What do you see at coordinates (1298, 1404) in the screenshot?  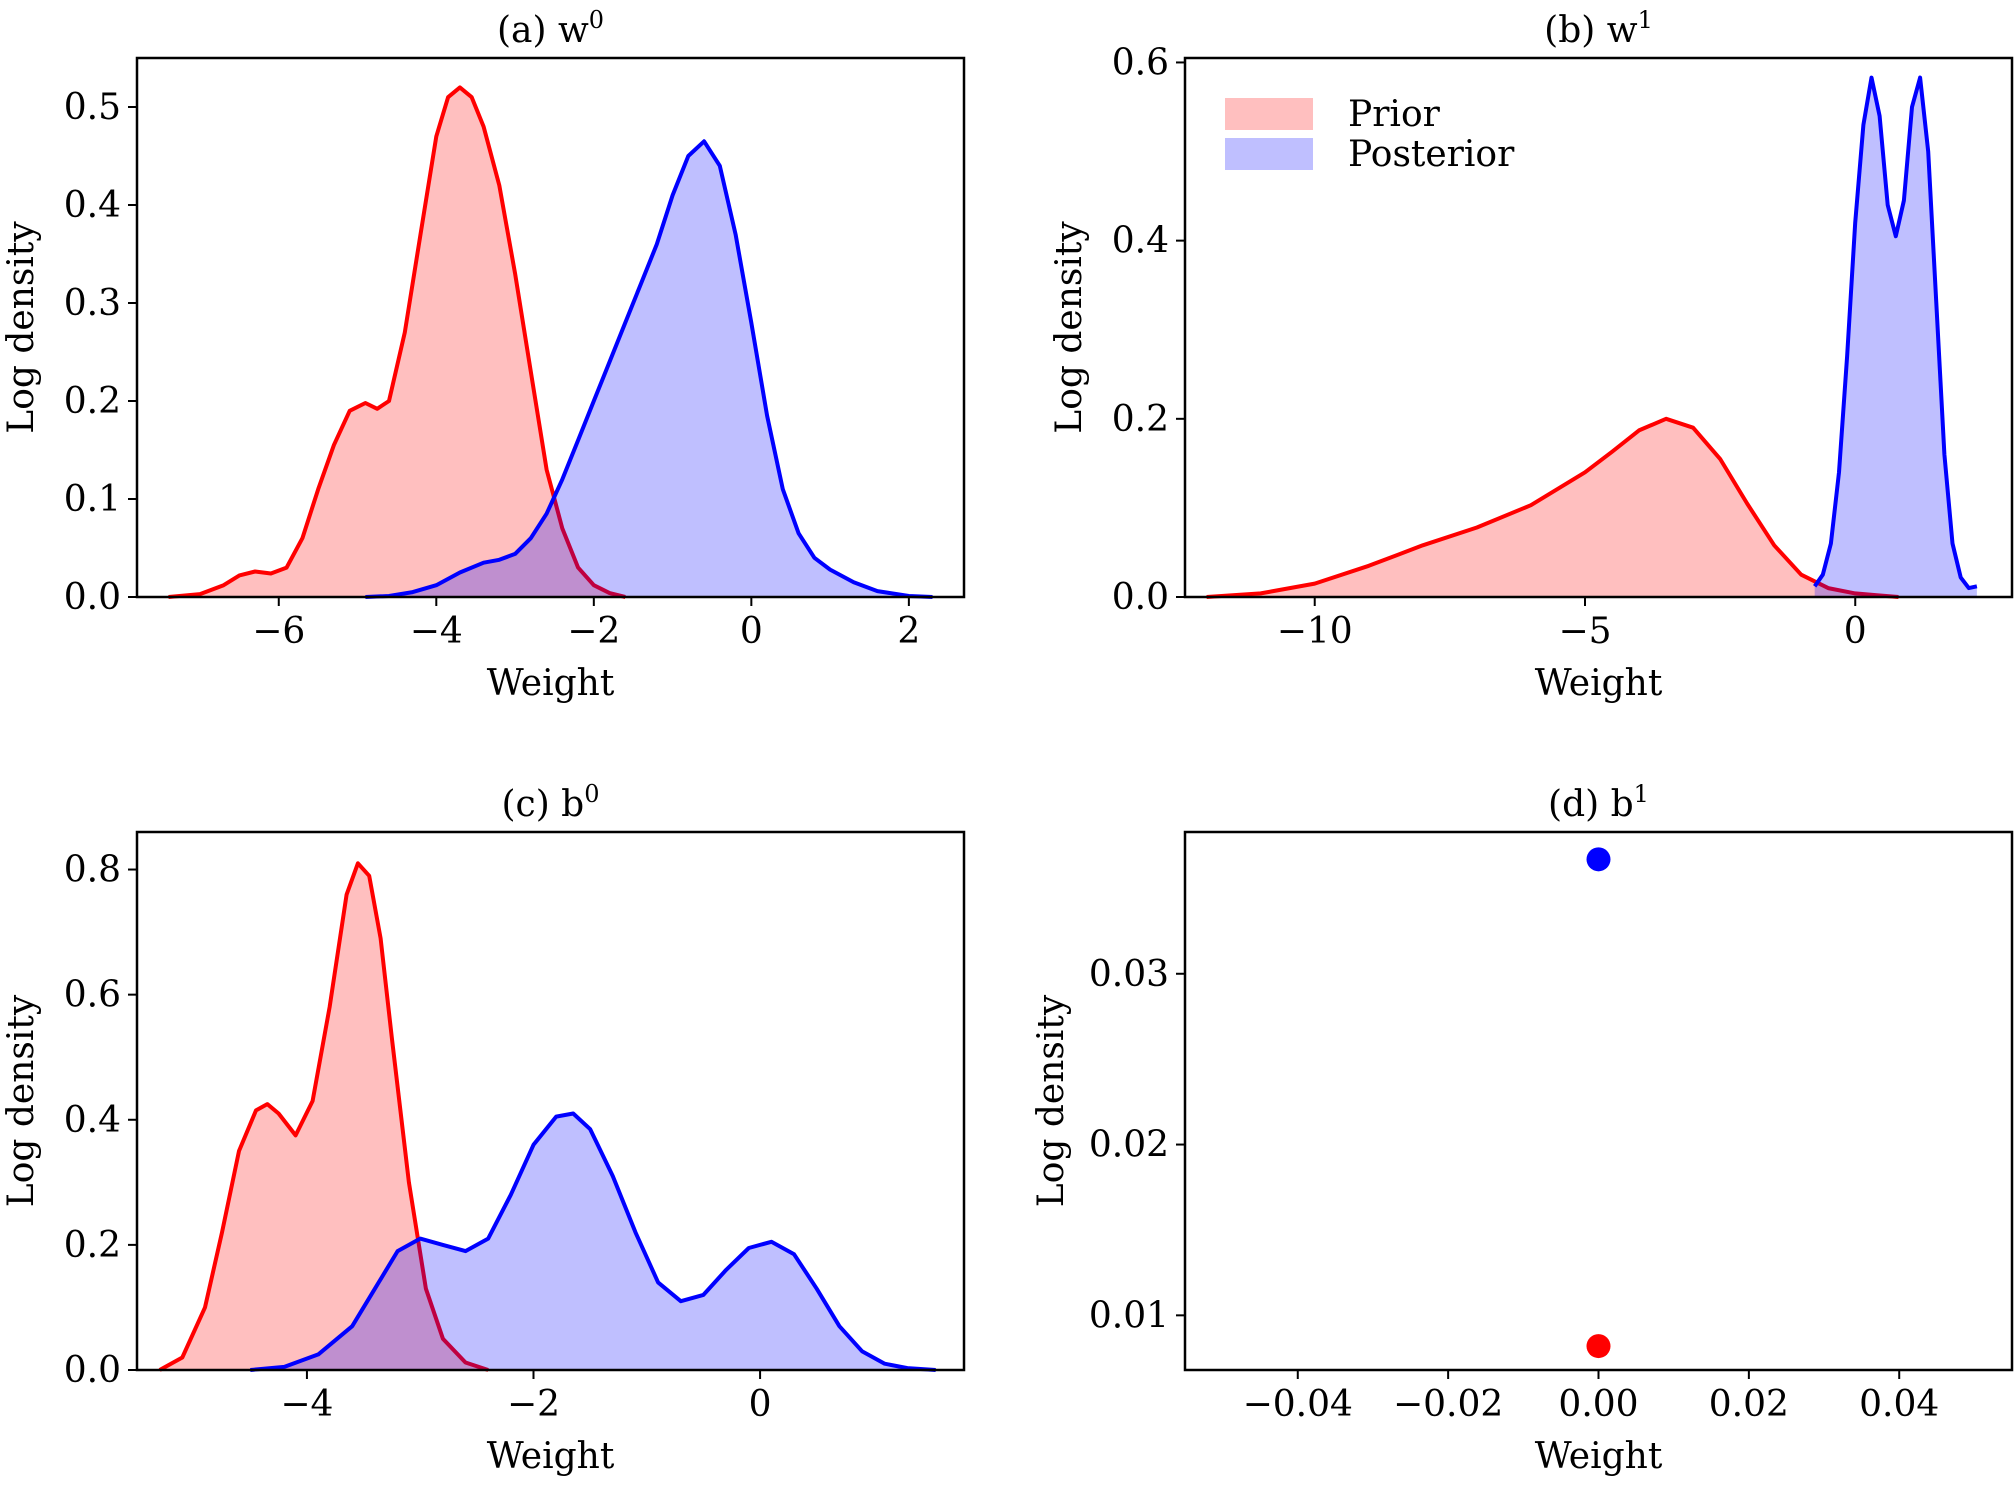 I see `x-tick-label: −0.04` at bounding box center [1298, 1404].